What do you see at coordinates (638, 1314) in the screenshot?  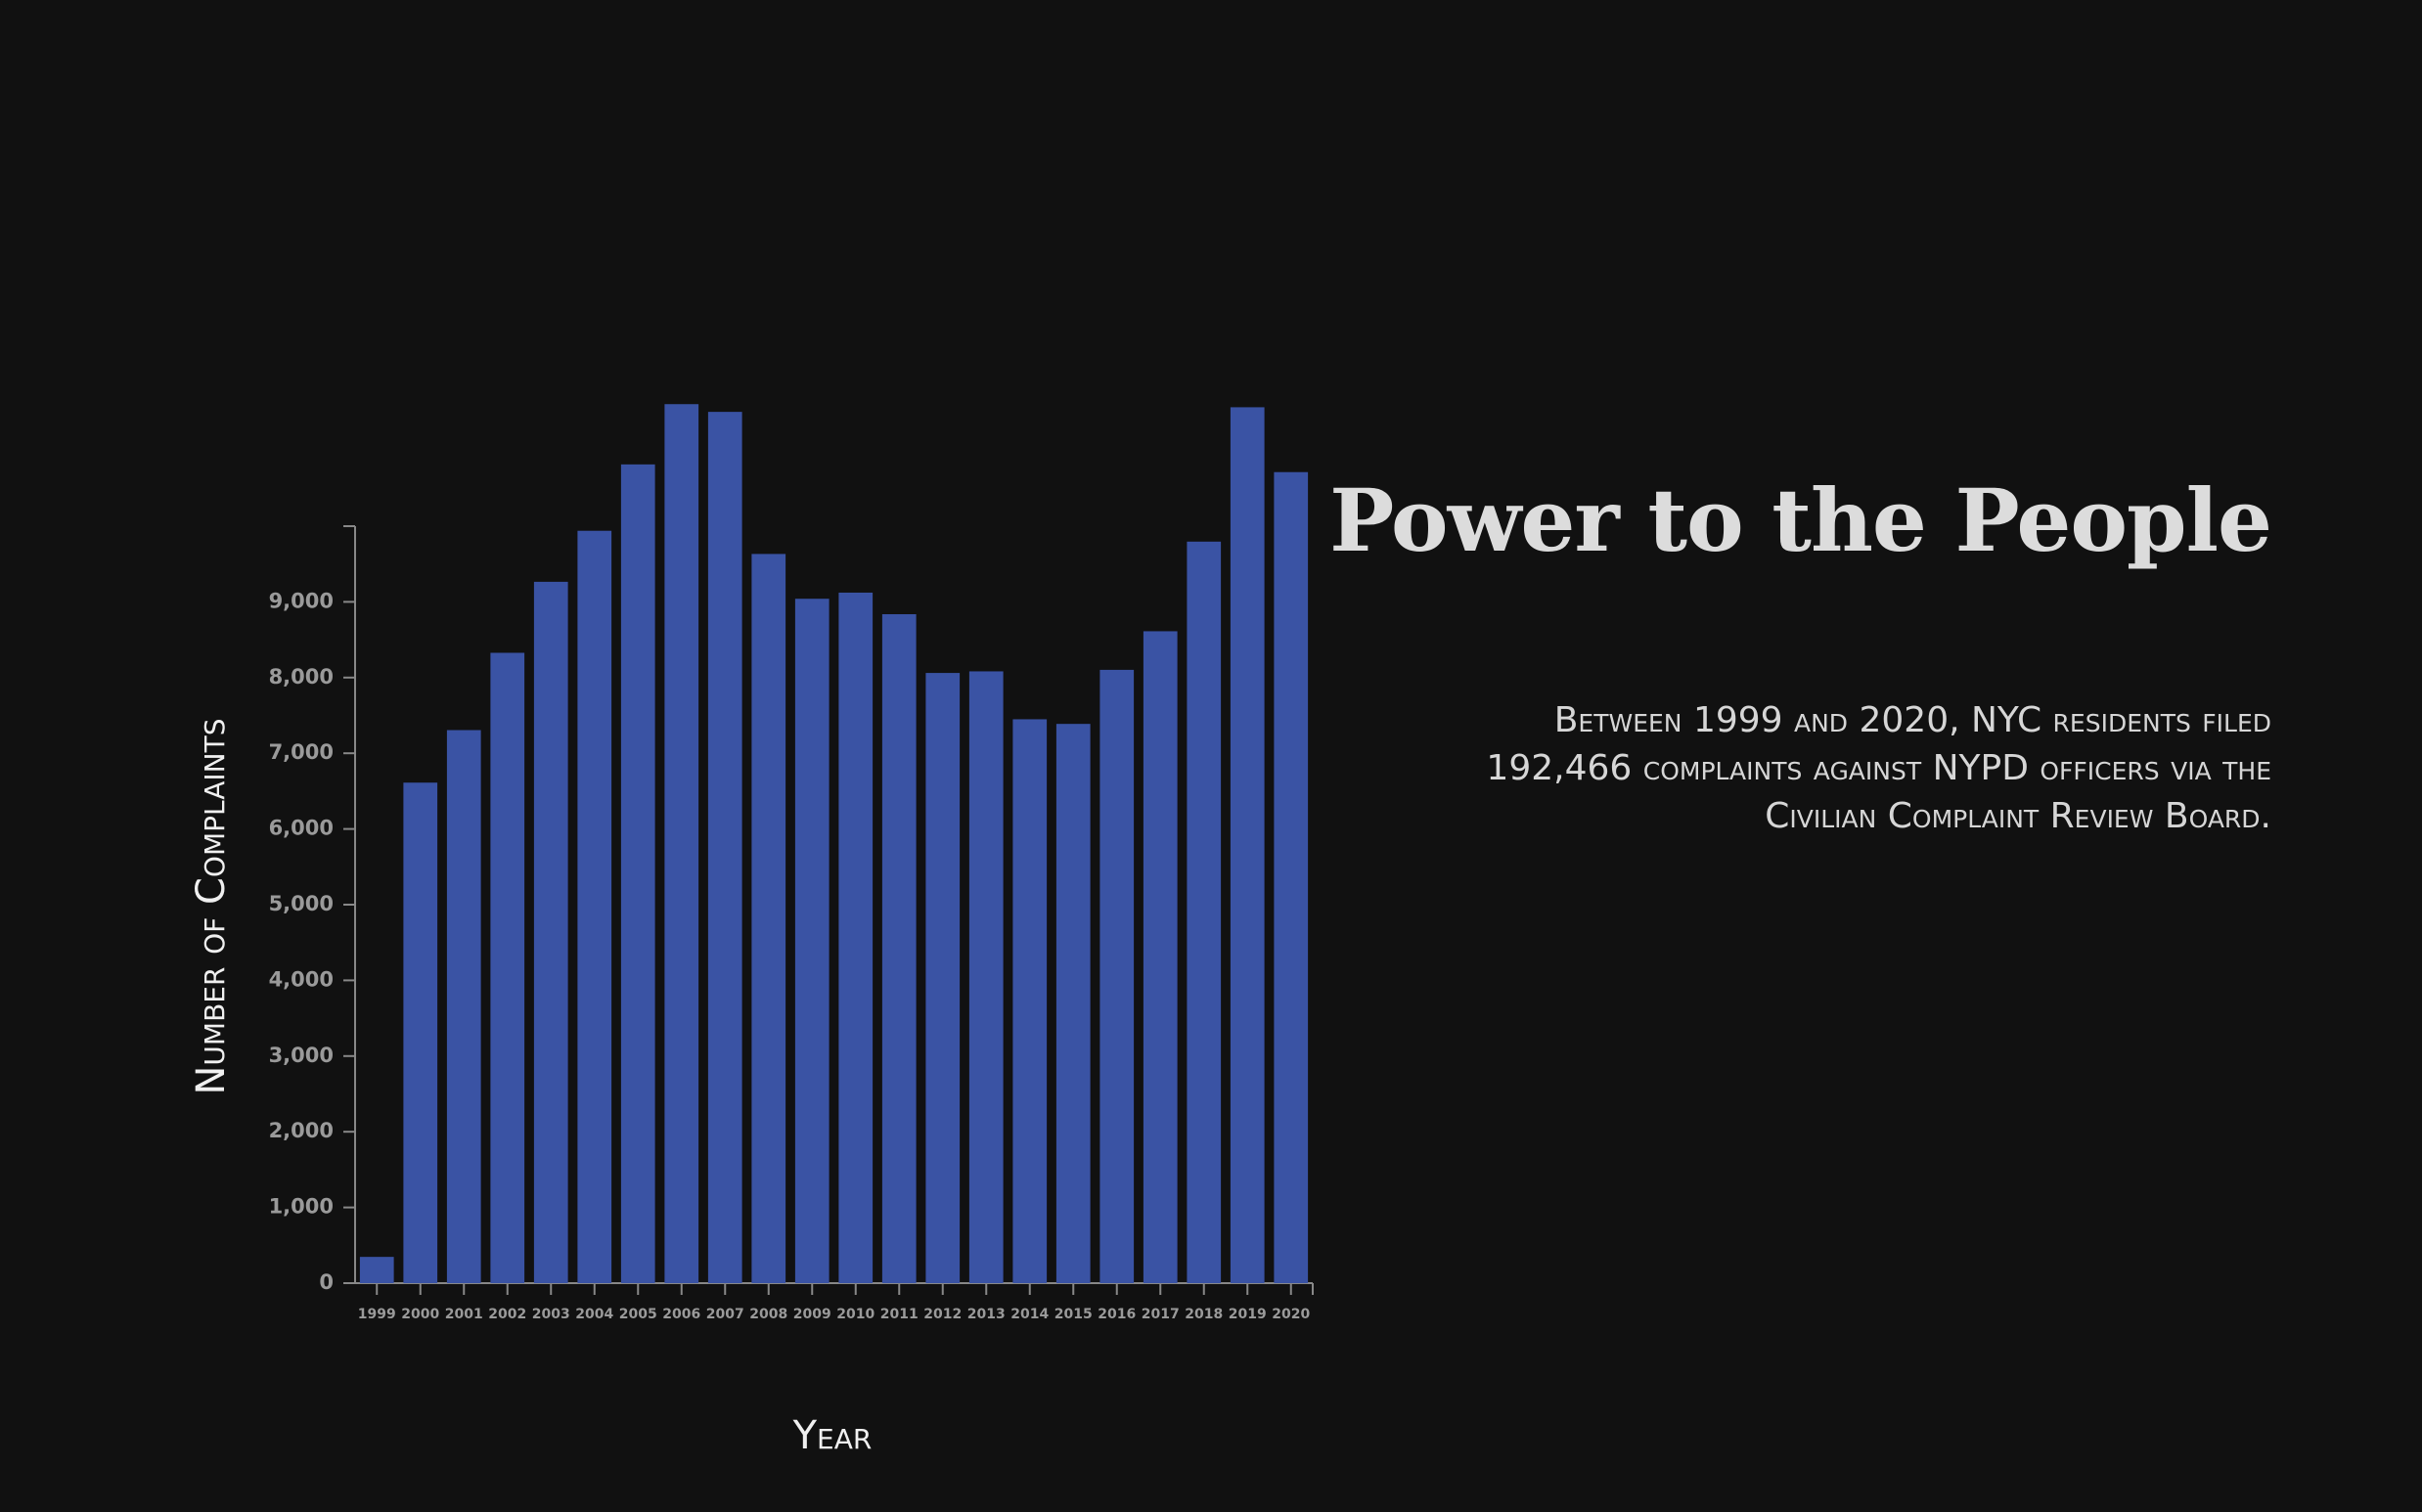 I see `x-tick-label: 2005` at bounding box center [638, 1314].